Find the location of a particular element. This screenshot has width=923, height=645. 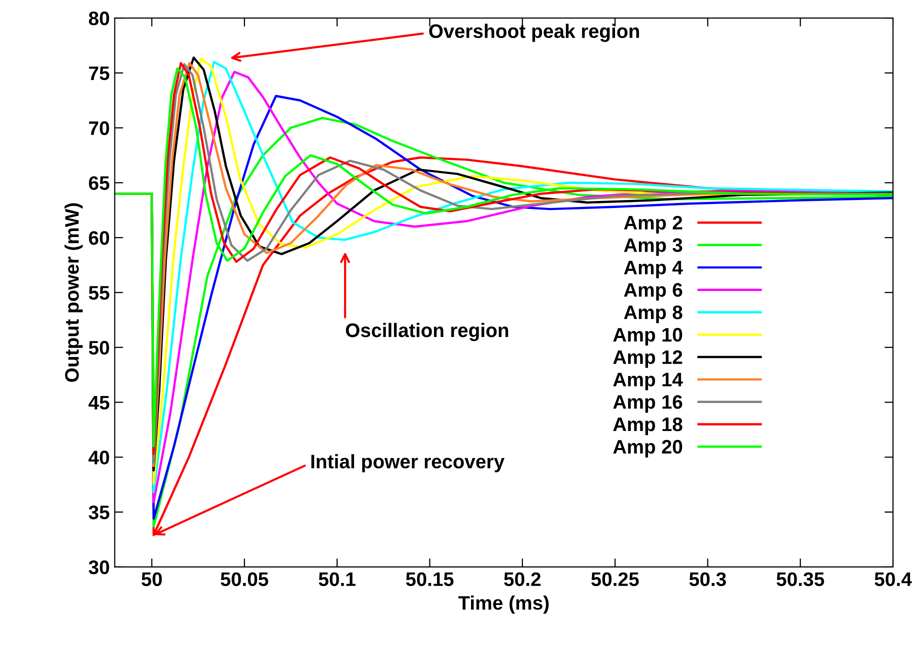

x-tick-label: 50.2 is located at coordinates (522, 579).